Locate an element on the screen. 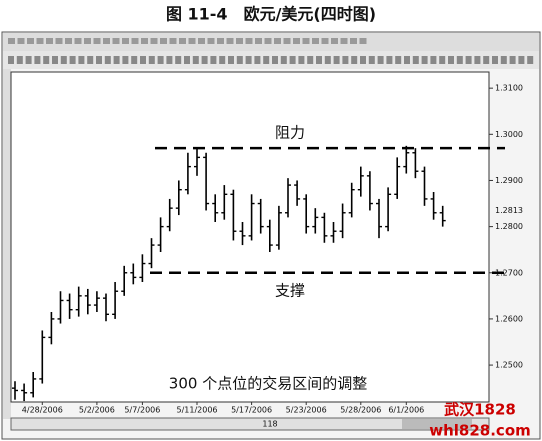 The height and width of the screenshot is (441, 542). x-tick-label: 5/23/2006 is located at coordinates (306, 410).